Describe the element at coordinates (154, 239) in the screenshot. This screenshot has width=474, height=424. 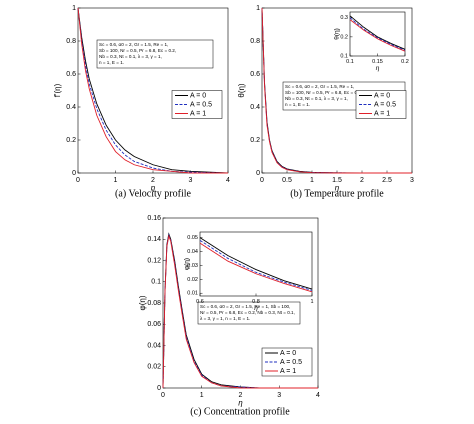
I see `y-tick-label: 0.14` at that location.